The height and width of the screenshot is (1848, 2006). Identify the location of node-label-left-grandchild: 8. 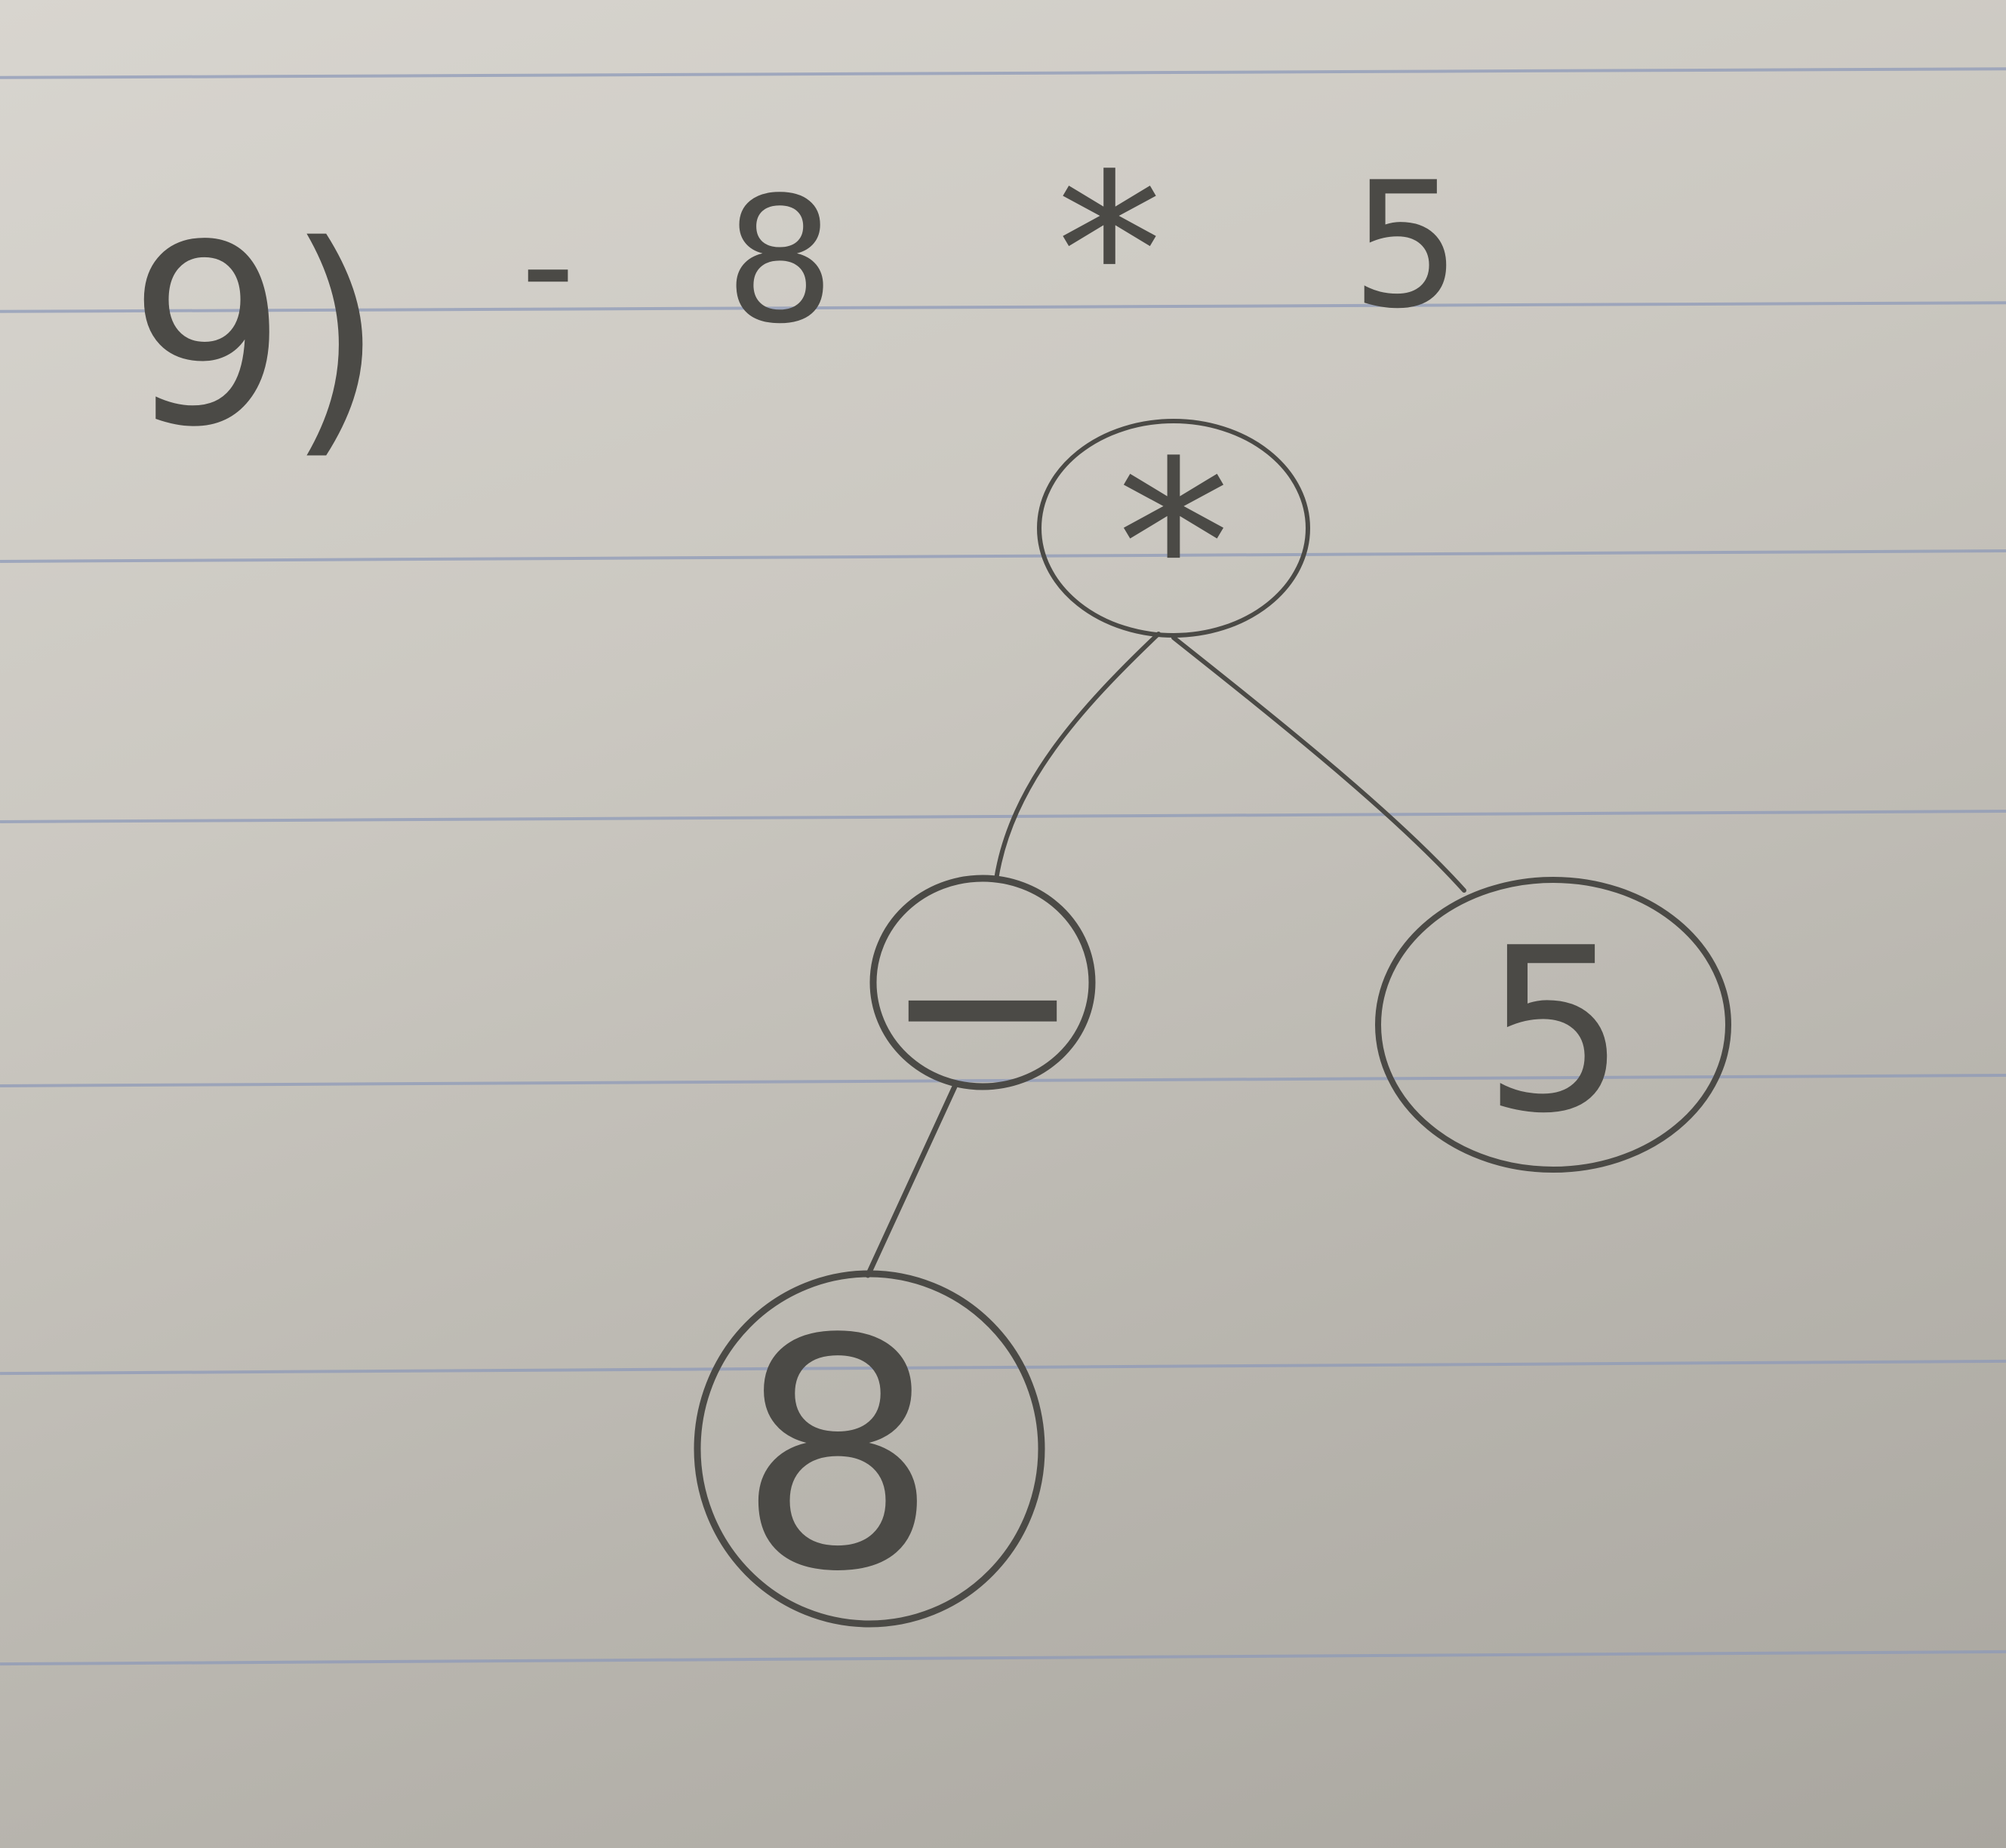
(837, 1456).